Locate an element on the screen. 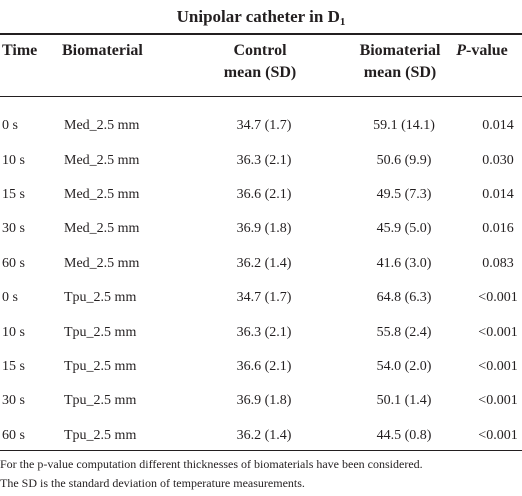 Image resolution: width=522 pixels, height=496 pixels. cell-biomaterial-mean: 64.8 (6.3) is located at coordinates (404, 298).